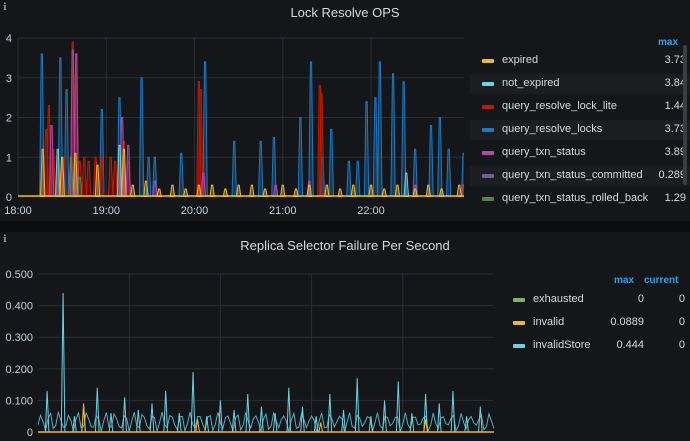 Image resolution: width=690 pixels, height=441 pixels. I want to click on legend-label: exhausted, so click(558, 299).